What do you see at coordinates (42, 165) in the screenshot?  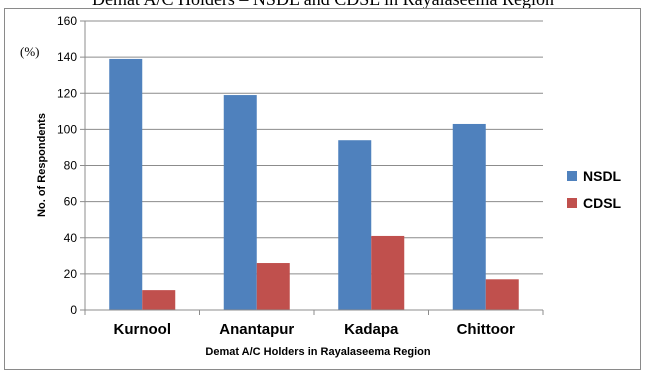 I see `y-axis-title: No. of Respondents` at bounding box center [42, 165].